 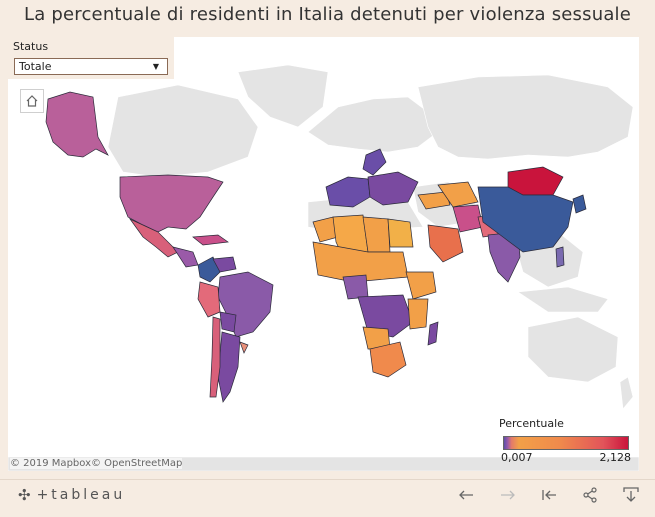 What do you see at coordinates (566, 443) in the screenshot?
I see `legend-gradient` at bounding box center [566, 443].